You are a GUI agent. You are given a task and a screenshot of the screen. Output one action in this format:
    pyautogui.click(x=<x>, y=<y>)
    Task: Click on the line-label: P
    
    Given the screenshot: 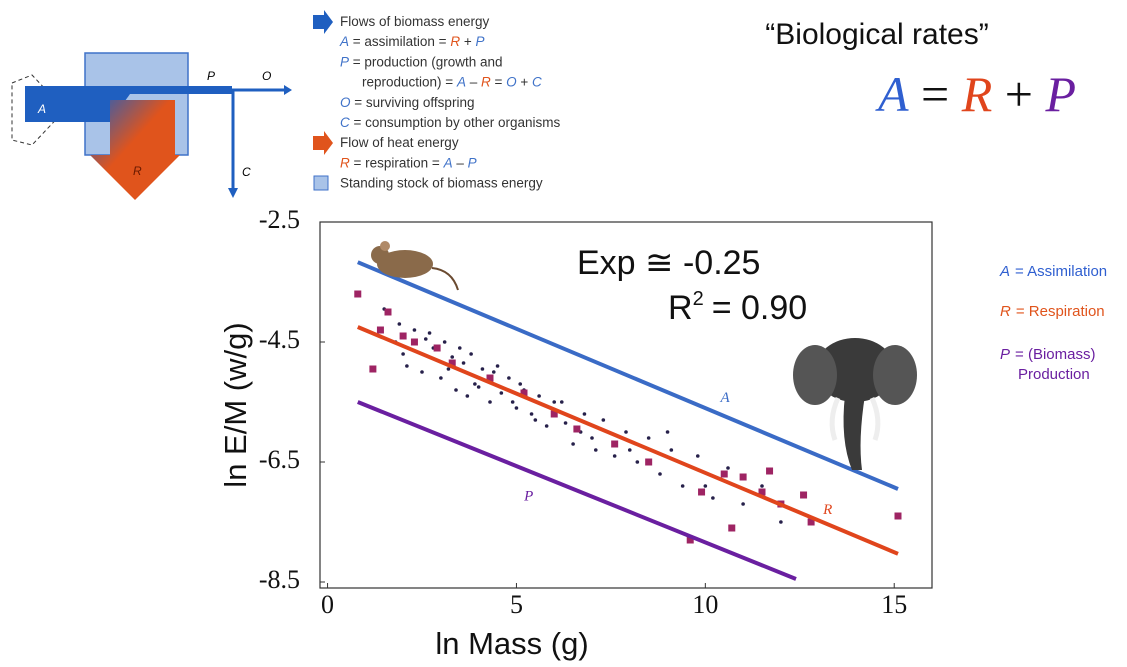 What is the action you would take?
    pyautogui.click(x=528, y=496)
    